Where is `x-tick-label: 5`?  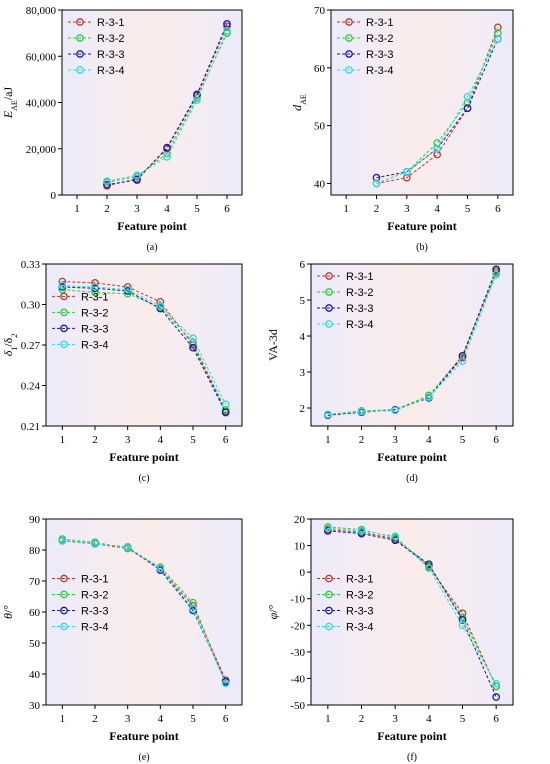 x-tick-label: 5 is located at coordinates (468, 209).